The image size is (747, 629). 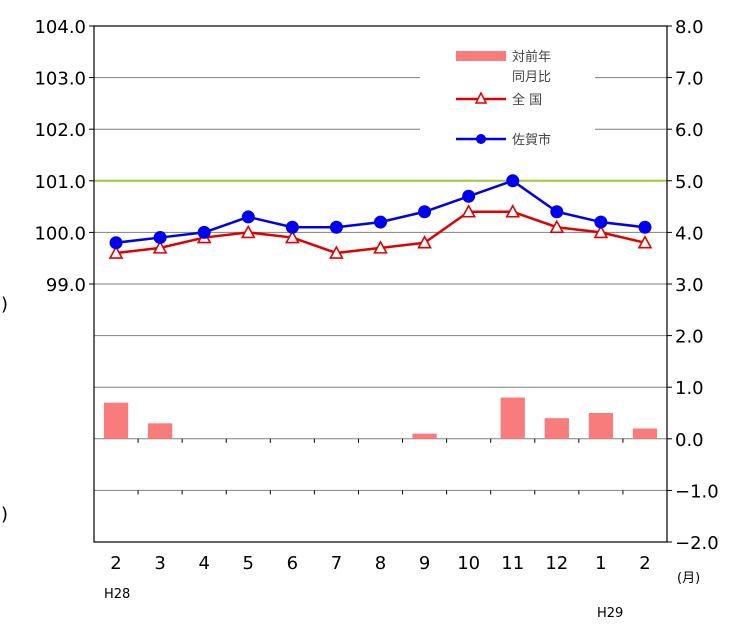 What do you see at coordinates (689, 233) in the screenshot?
I see `right-axis-tick-label: 4.0` at bounding box center [689, 233].